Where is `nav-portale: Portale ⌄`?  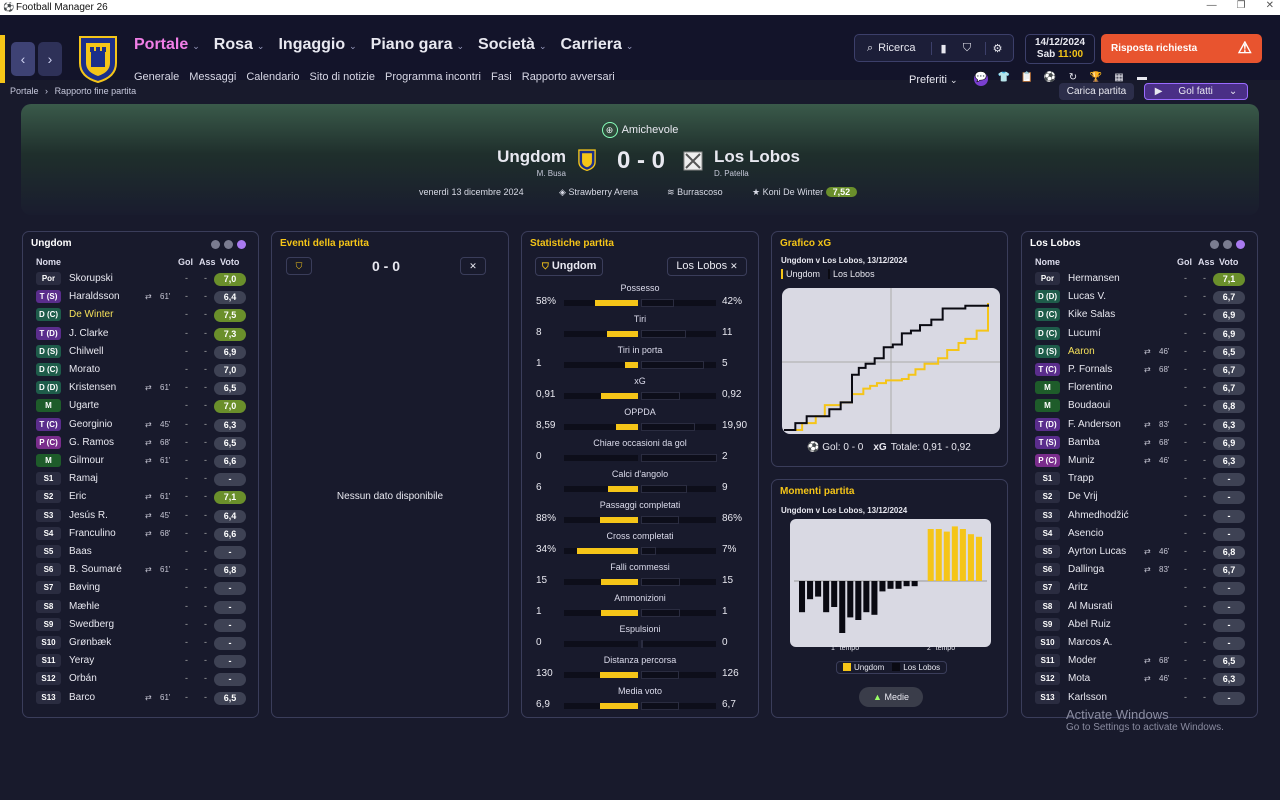 nav-portale: Portale ⌄ is located at coordinates (167, 44).